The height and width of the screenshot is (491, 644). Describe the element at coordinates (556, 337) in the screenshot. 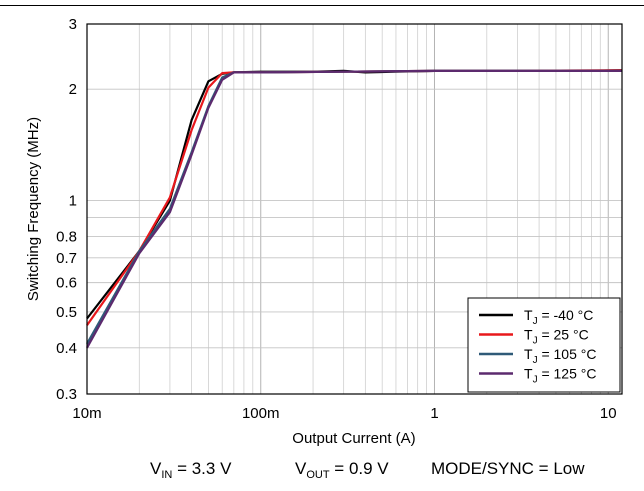

I see `legend-label: TJ = 25 °C` at that location.